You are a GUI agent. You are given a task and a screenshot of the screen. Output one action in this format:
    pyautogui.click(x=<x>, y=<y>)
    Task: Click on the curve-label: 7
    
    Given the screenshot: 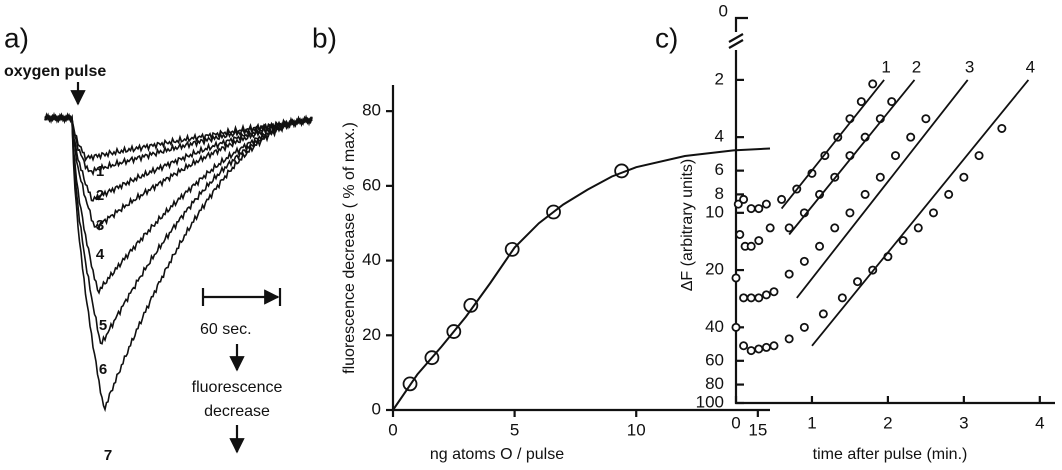 What is the action you would take?
    pyautogui.click(x=108, y=455)
    